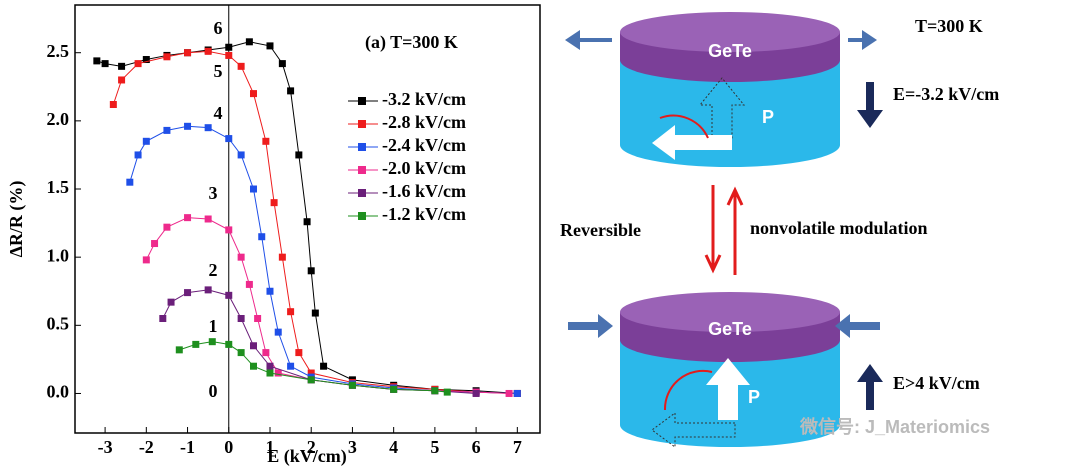 The image size is (1080, 472). Describe the element at coordinates (434, 447) in the screenshot. I see `x-tick-label: 5` at that location.